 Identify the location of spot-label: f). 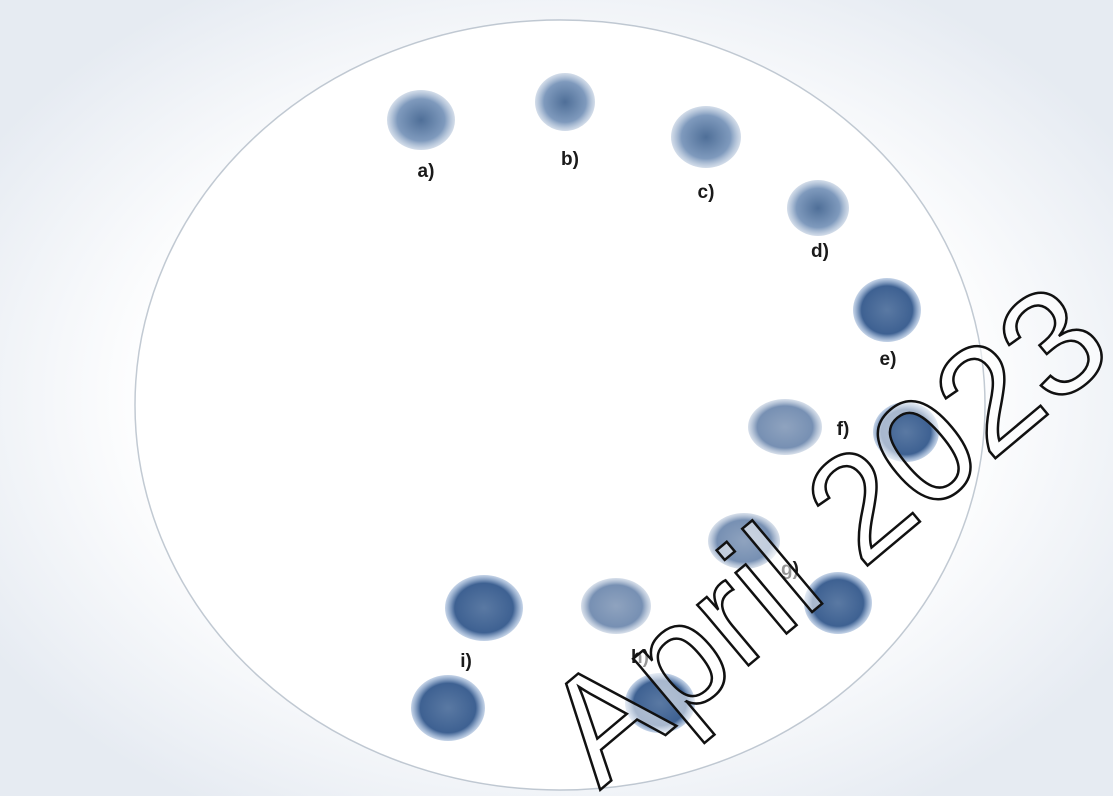
(843, 429).